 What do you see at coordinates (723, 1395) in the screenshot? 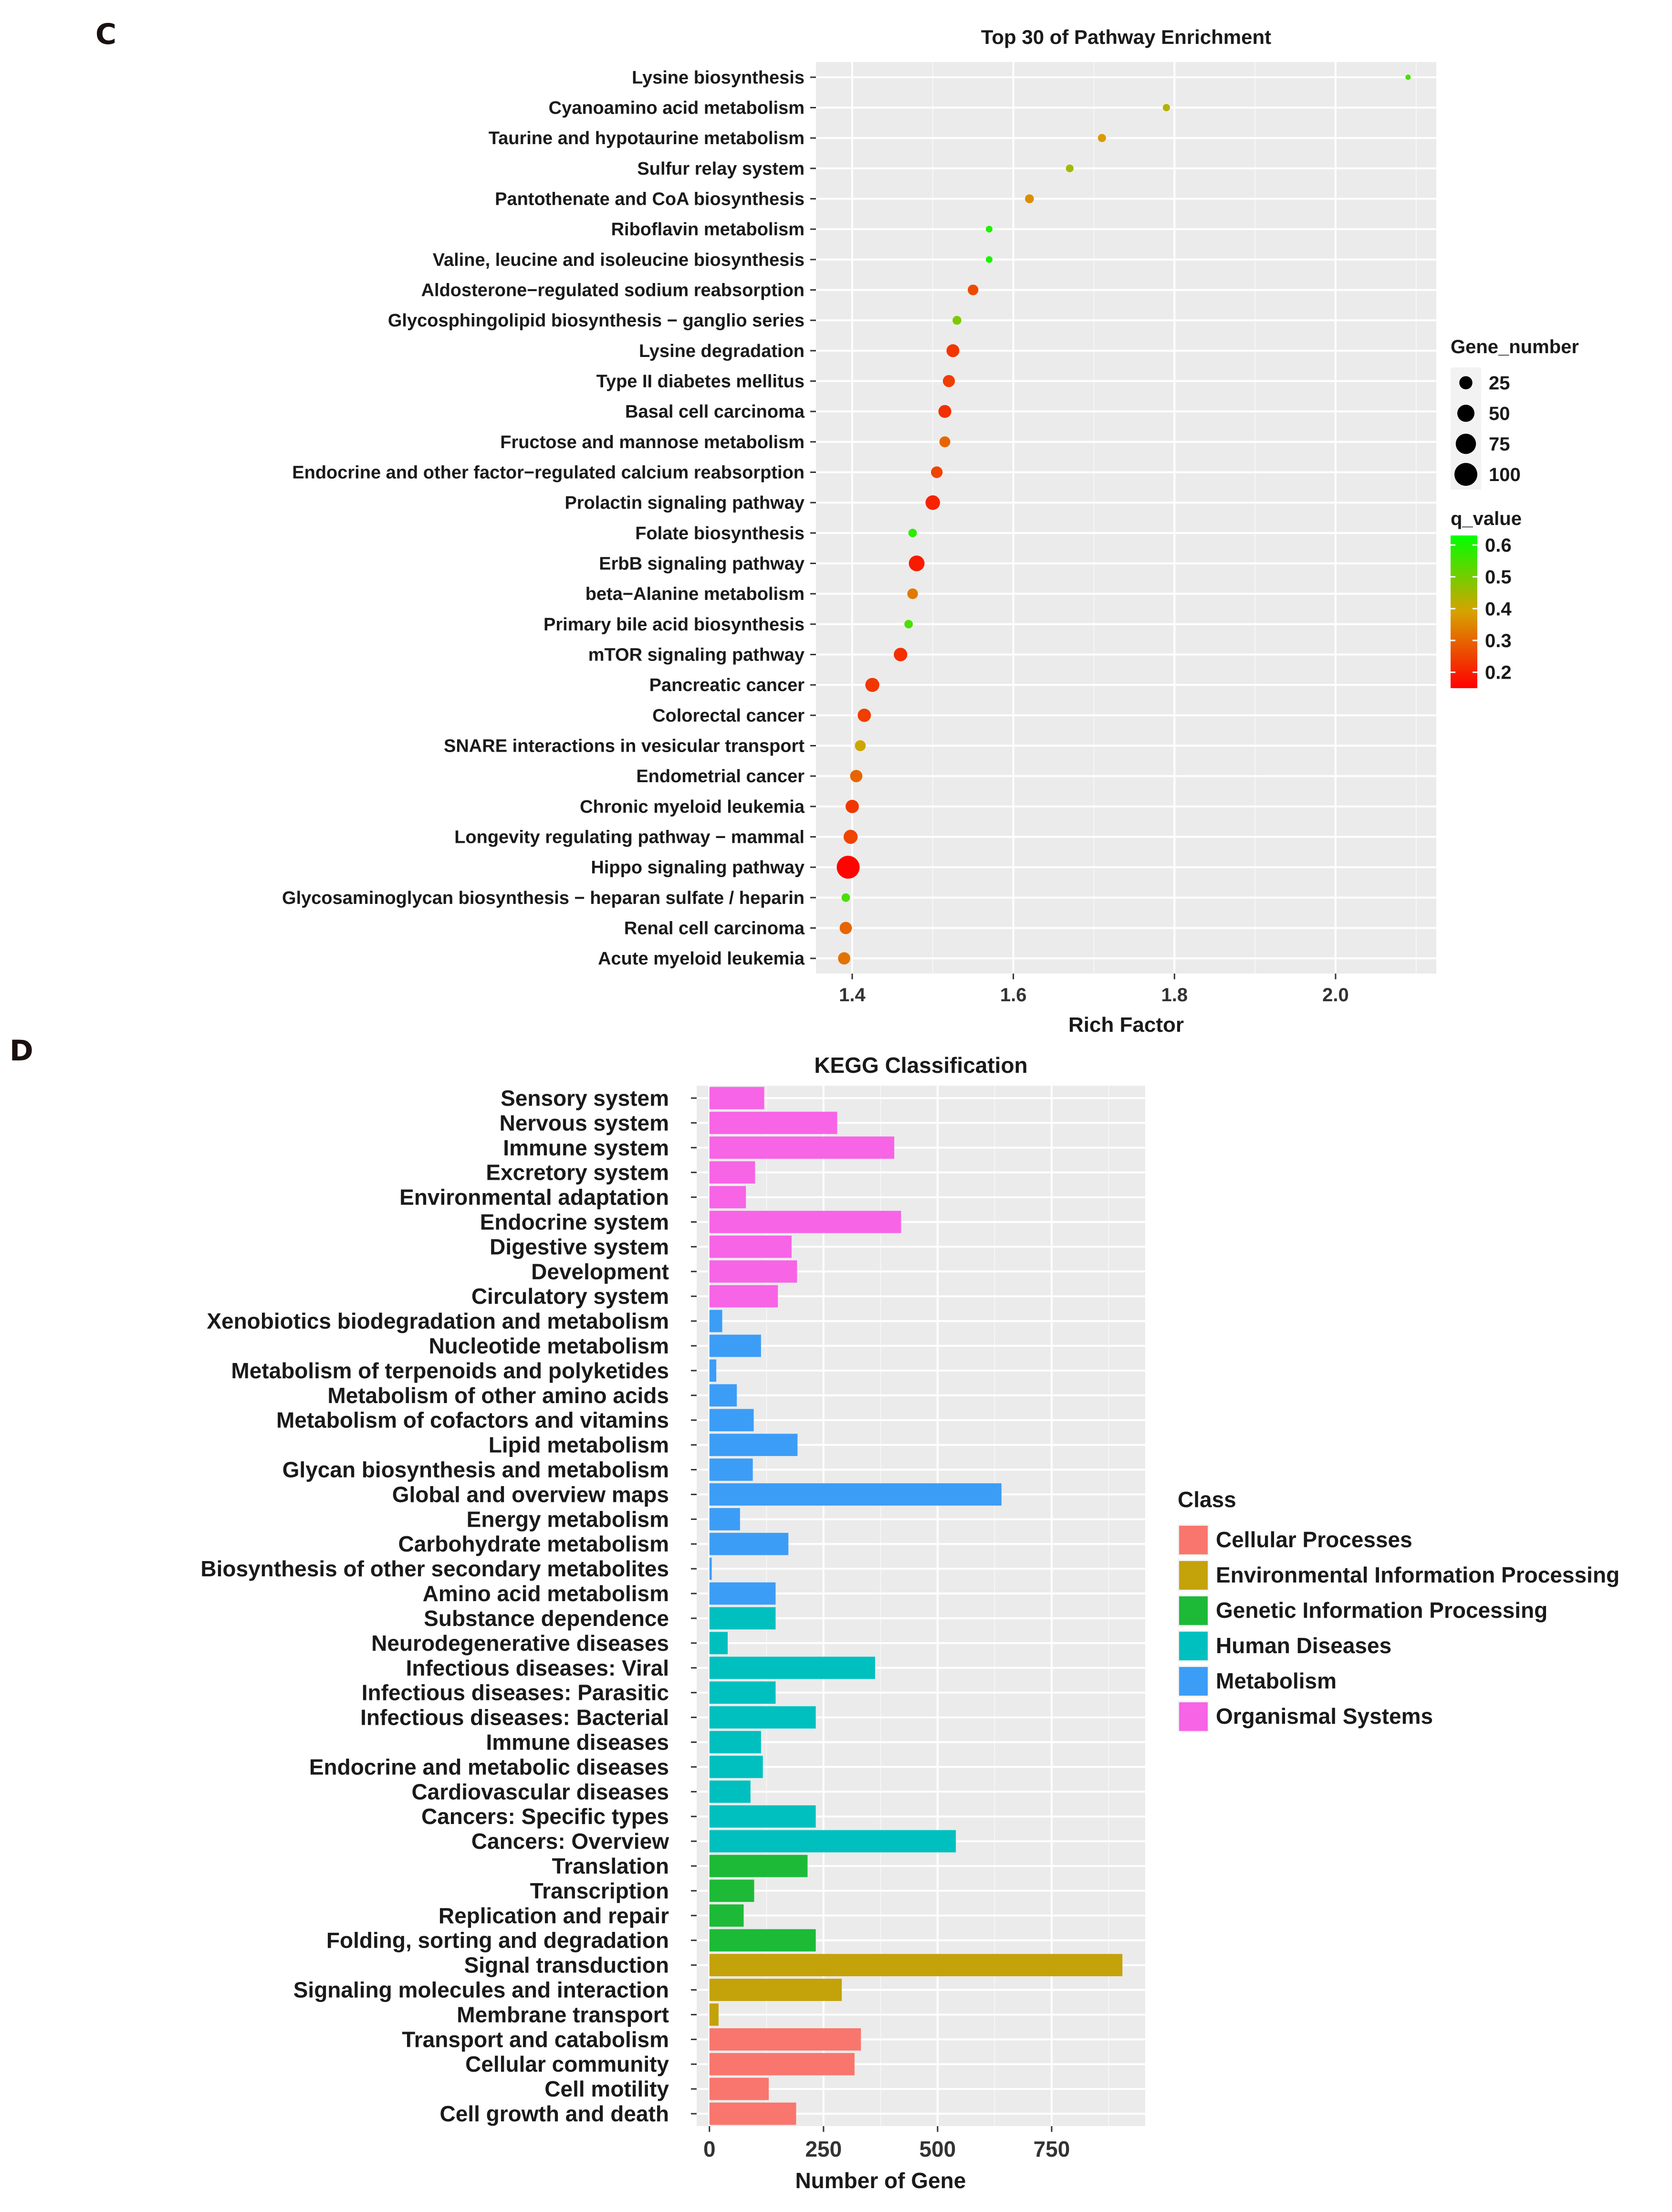
I see `bar-metabolism-of-other-amino-acids` at bounding box center [723, 1395].